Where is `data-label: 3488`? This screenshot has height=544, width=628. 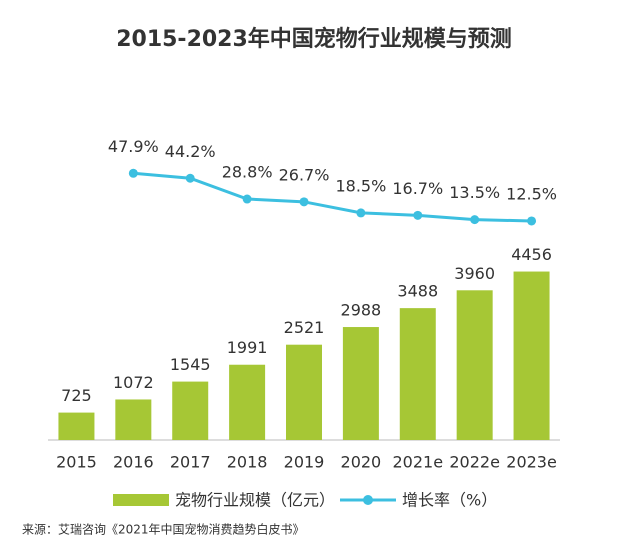
data-label: 3488 is located at coordinates (417, 291).